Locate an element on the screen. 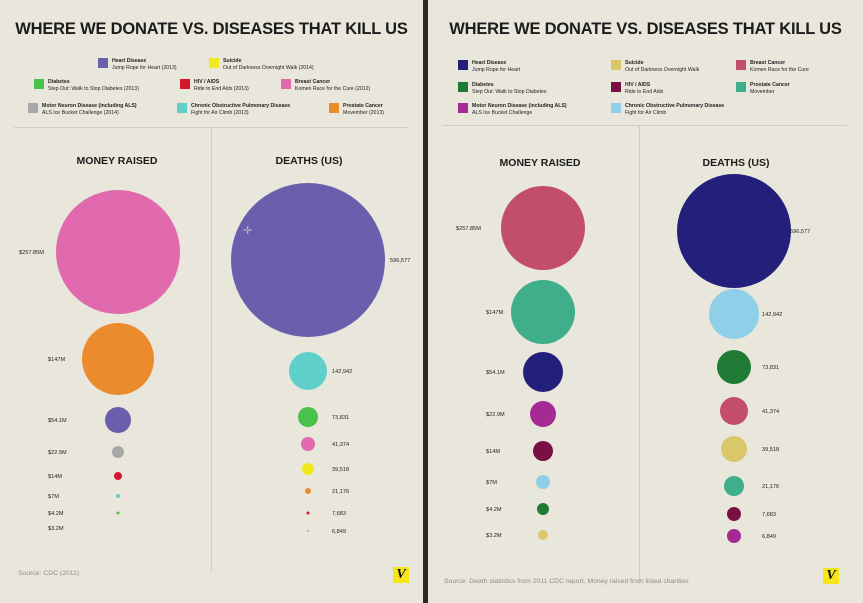  legend-fundraiser: ALS Ice Bucket Challenge (2014) is located at coordinates (80, 112).